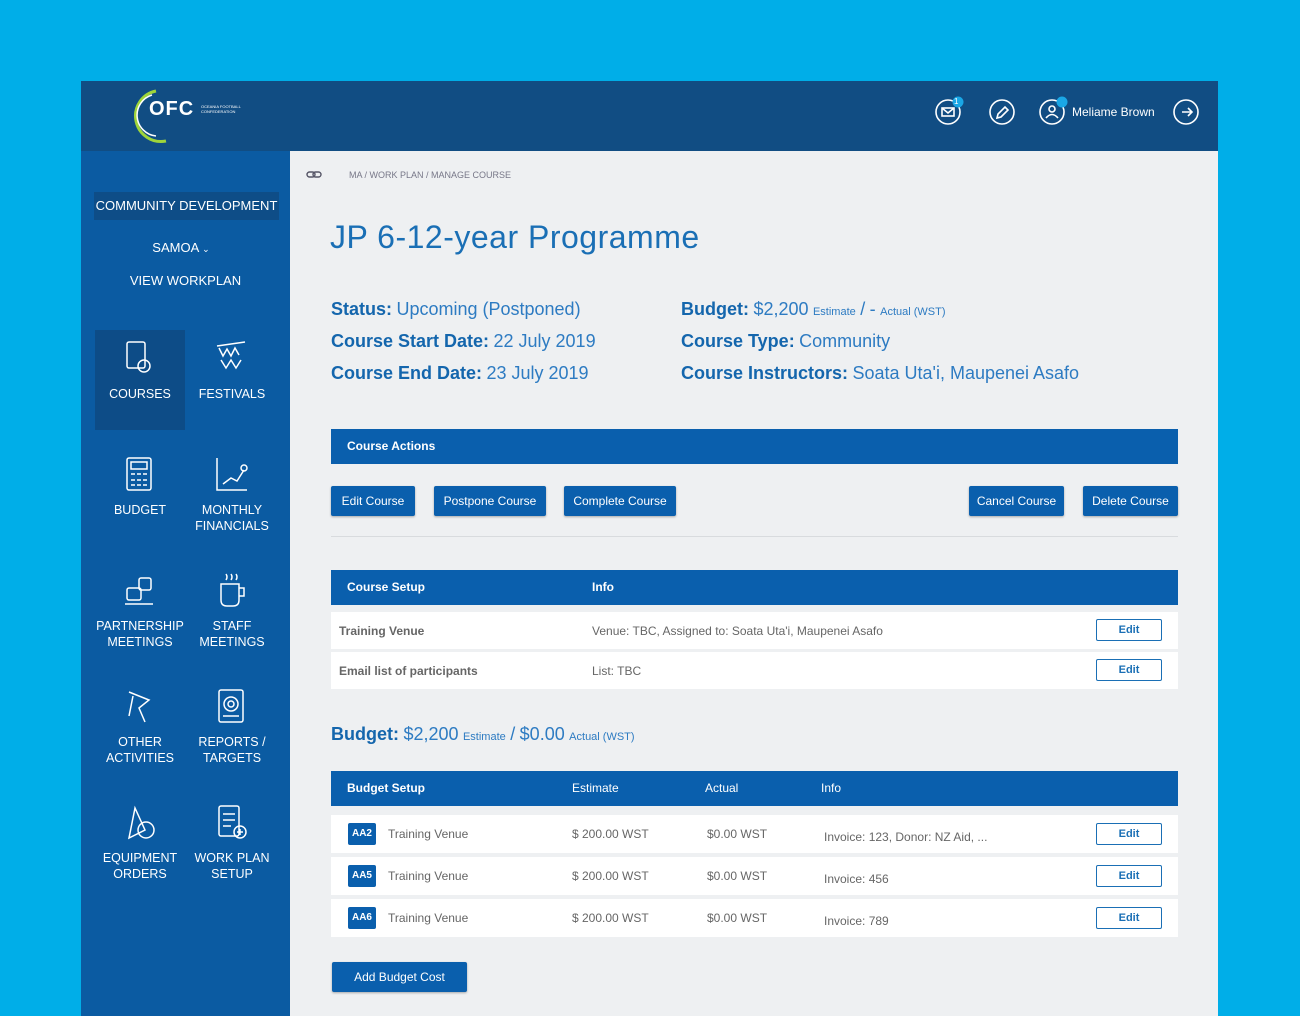  Describe the element at coordinates (232, 394) in the screenshot. I see `menu-label: FESTIVALS` at that location.